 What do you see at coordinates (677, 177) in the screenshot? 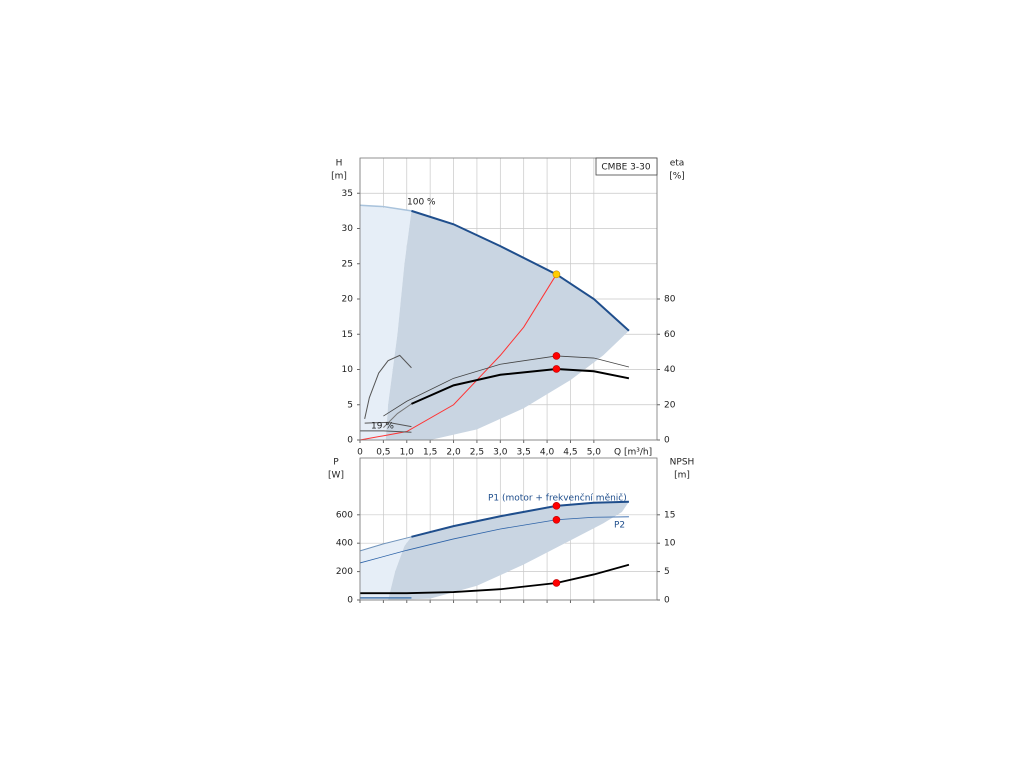
I see `y2-axis-unit: [%]` at bounding box center [677, 177].